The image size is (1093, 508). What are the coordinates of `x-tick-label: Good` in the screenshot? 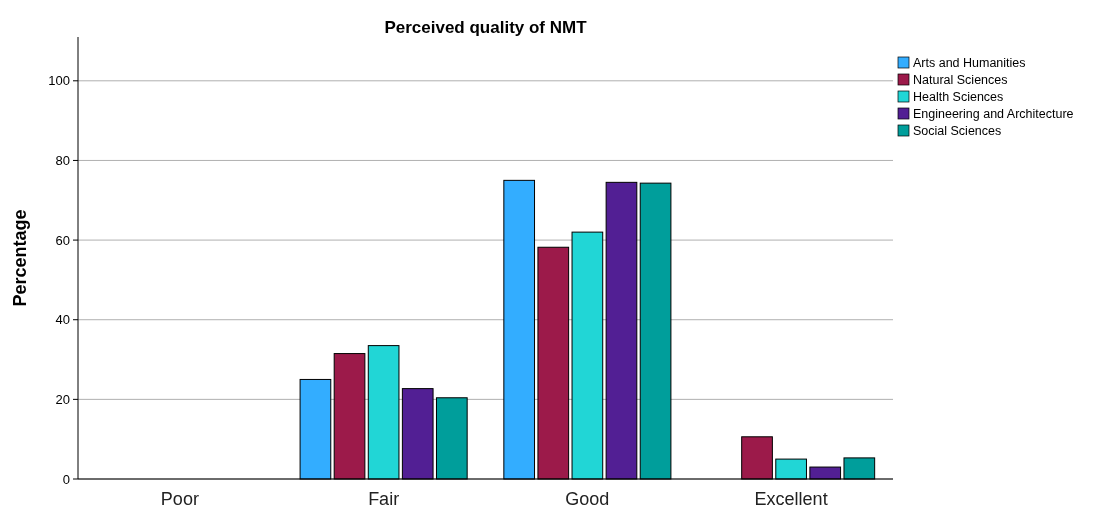 It's located at (587, 498).